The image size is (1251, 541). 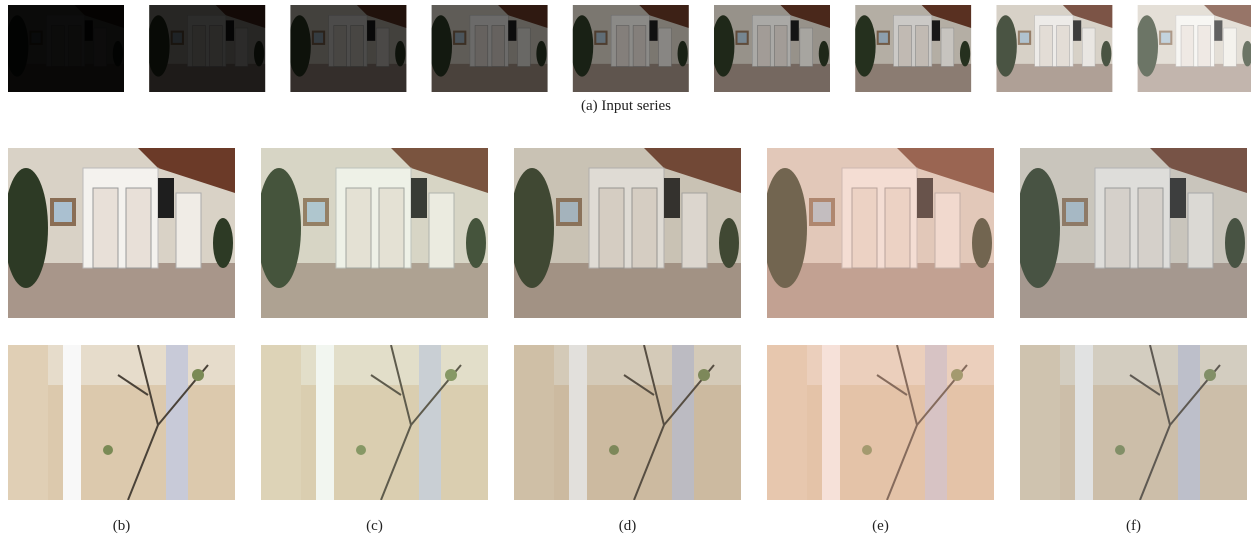 I want to click on panel-label: (b), so click(x=122, y=526).